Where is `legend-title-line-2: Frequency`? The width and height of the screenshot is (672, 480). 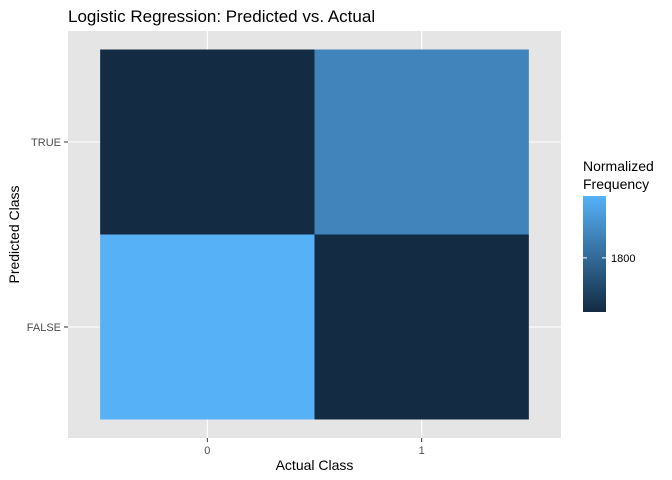
legend-title-line-2: Frequency is located at coordinates (616, 184).